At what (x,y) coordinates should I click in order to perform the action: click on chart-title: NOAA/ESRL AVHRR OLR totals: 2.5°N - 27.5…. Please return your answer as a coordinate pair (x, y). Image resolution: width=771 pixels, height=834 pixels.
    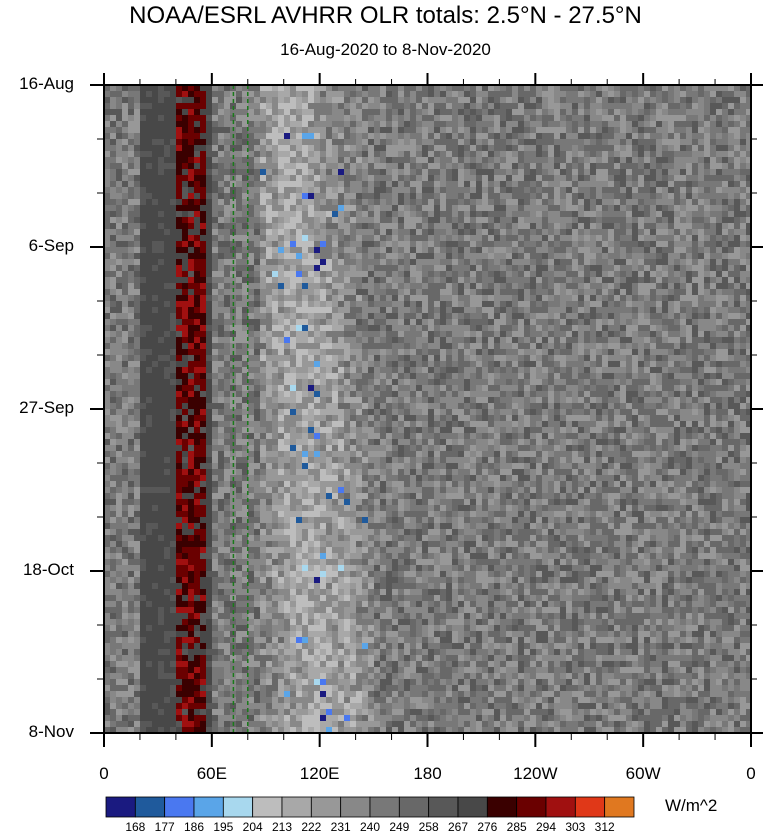
    Looking at the image, I should click on (385, 15).